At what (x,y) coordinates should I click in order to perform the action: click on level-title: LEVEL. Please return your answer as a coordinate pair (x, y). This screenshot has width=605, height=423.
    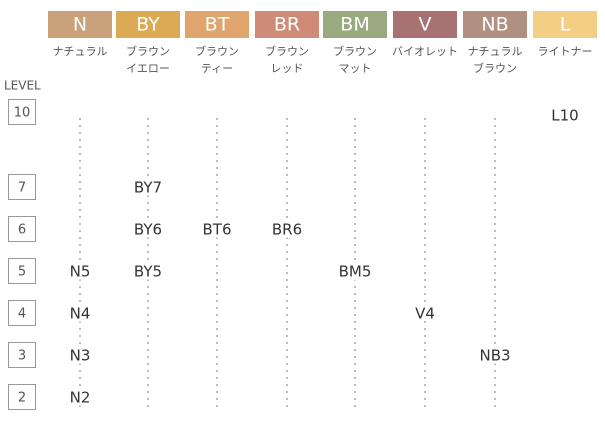
    Looking at the image, I should click on (22, 86).